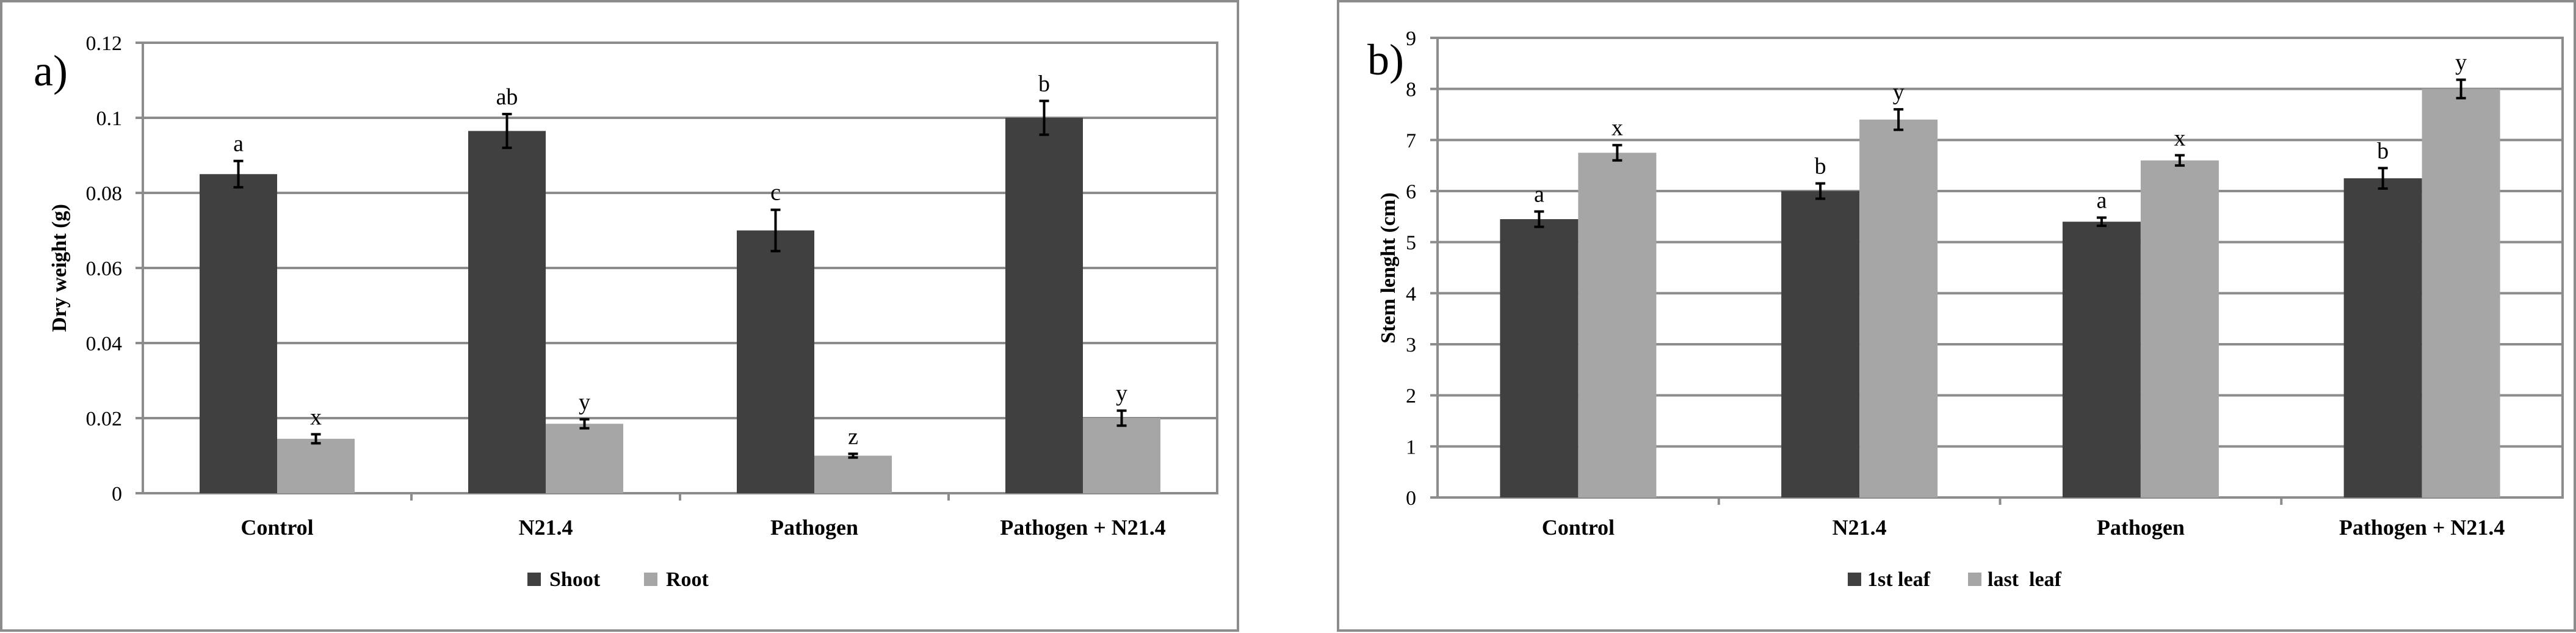  What do you see at coordinates (1955, 579) in the screenshot?
I see `legend: 1st leaf last leaf` at bounding box center [1955, 579].